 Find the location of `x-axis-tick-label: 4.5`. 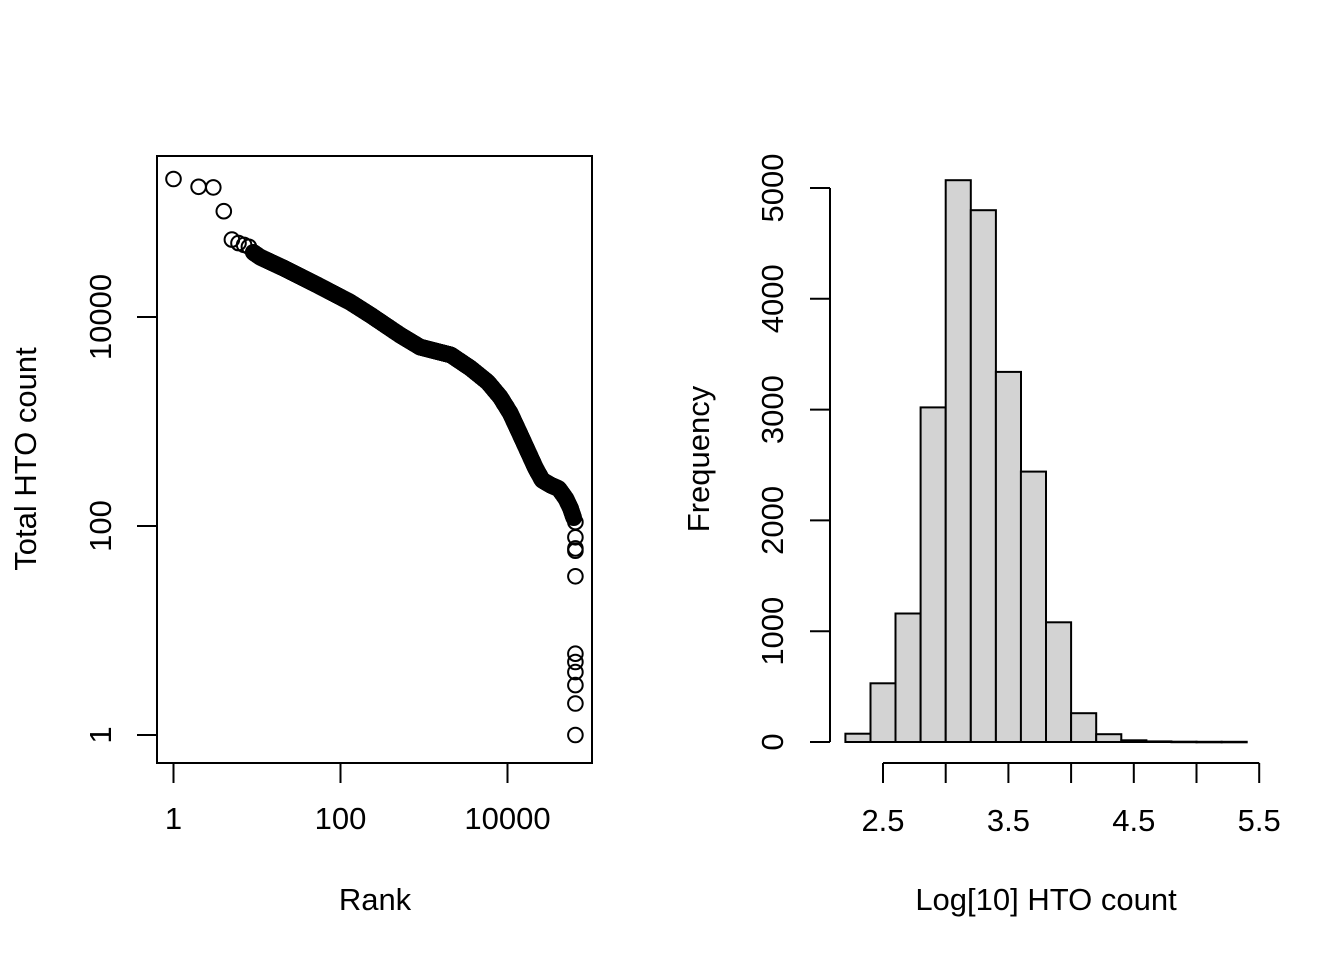

x-axis-tick-label: 4.5 is located at coordinates (1133, 820).